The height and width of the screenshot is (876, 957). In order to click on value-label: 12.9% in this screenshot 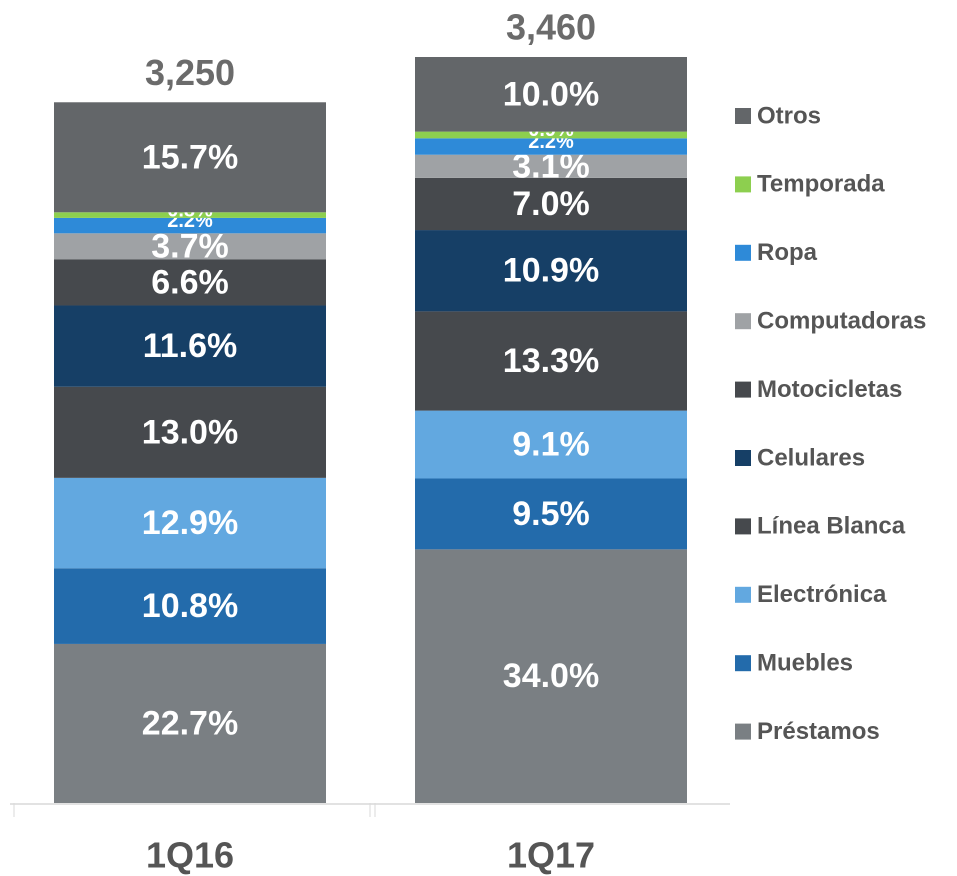, I will do `click(190, 523)`.